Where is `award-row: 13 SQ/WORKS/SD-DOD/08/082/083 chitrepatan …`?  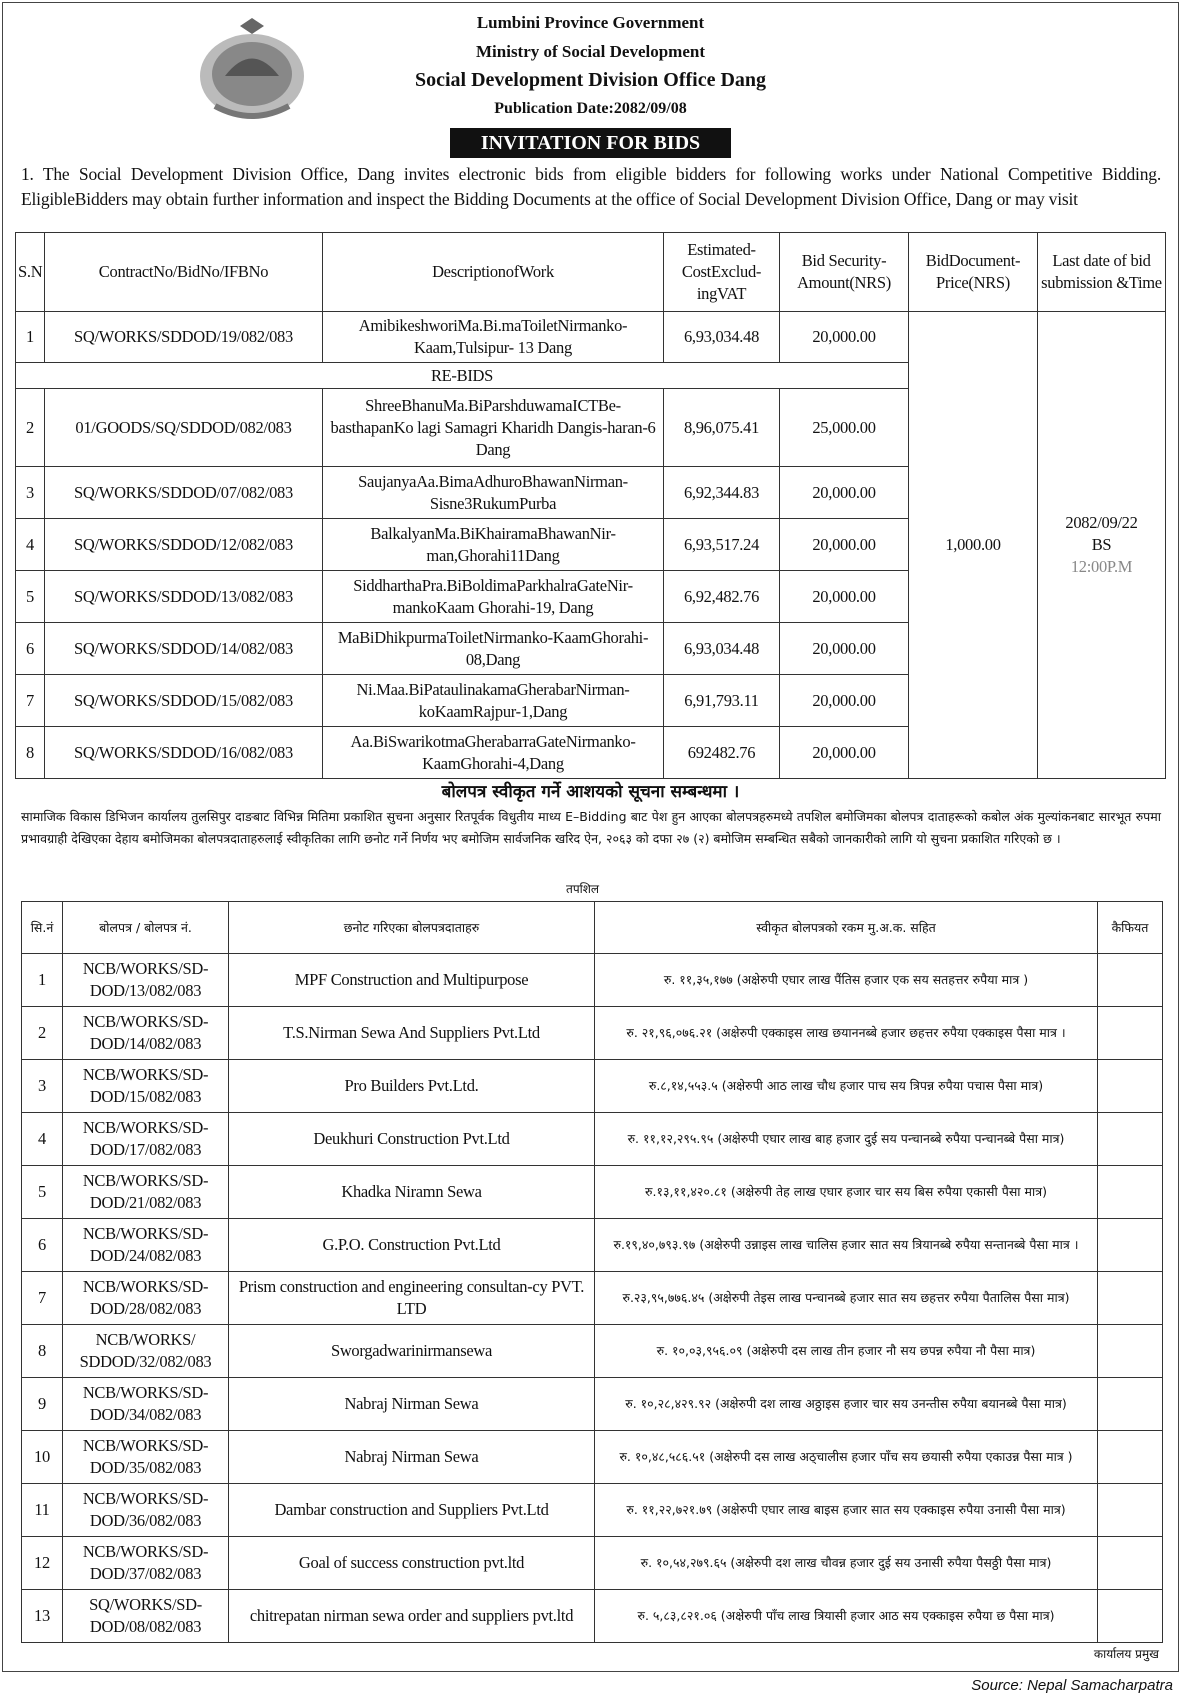
award-row: 13 SQ/WORKS/SD-DOD/08/082/083 chitrepatan … is located at coordinates (592, 1616).